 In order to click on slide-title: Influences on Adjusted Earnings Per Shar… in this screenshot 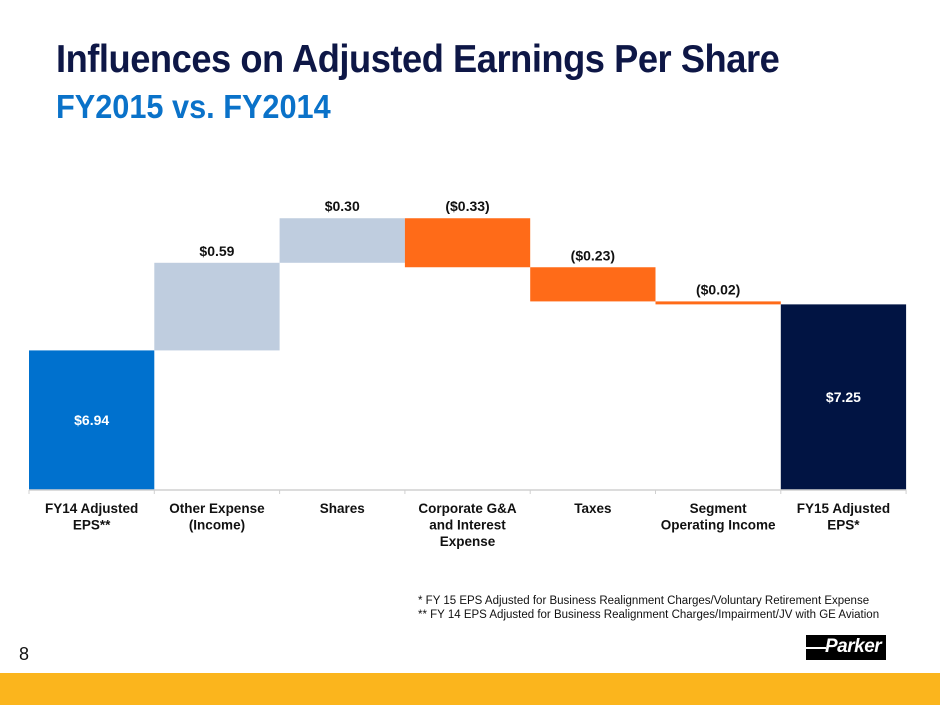, I will do `click(418, 59)`.